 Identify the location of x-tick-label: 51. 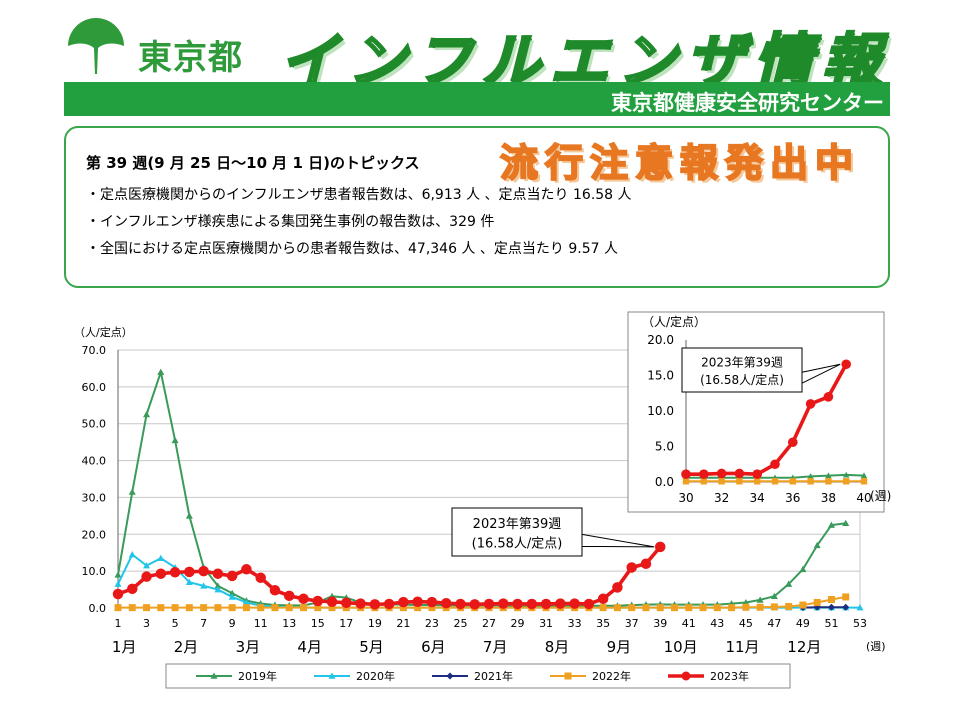
(831, 623).